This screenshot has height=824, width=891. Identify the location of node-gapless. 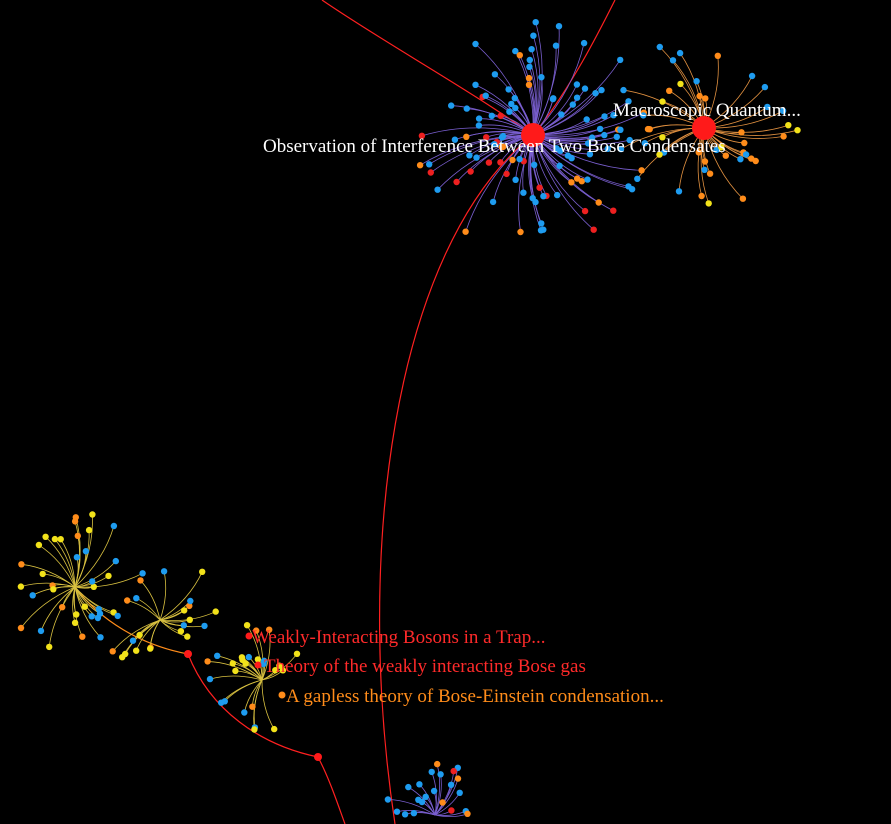
(282, 695).